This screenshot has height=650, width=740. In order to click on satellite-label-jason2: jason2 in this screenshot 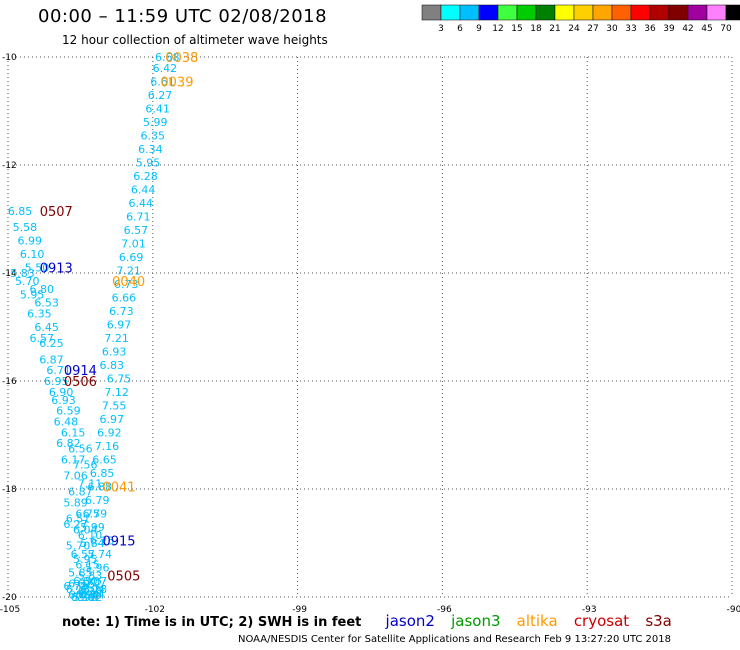, I will do `click(410, 621)`.